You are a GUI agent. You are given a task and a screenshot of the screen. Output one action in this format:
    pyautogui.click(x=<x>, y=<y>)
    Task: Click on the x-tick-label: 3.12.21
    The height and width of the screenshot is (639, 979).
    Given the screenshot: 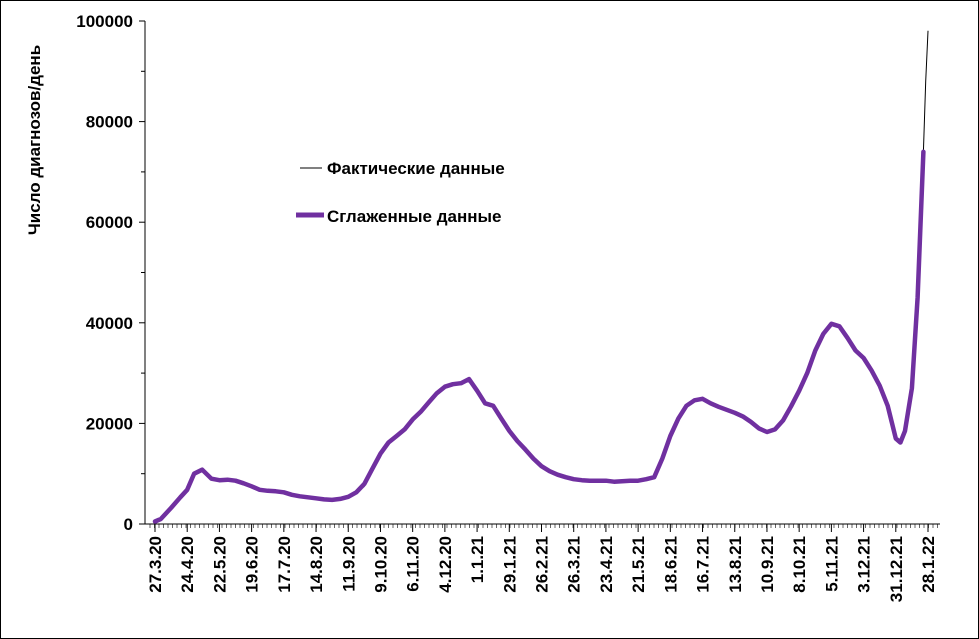 What is the action you would take?
    pyautogui.click(x=864, y=564)
    